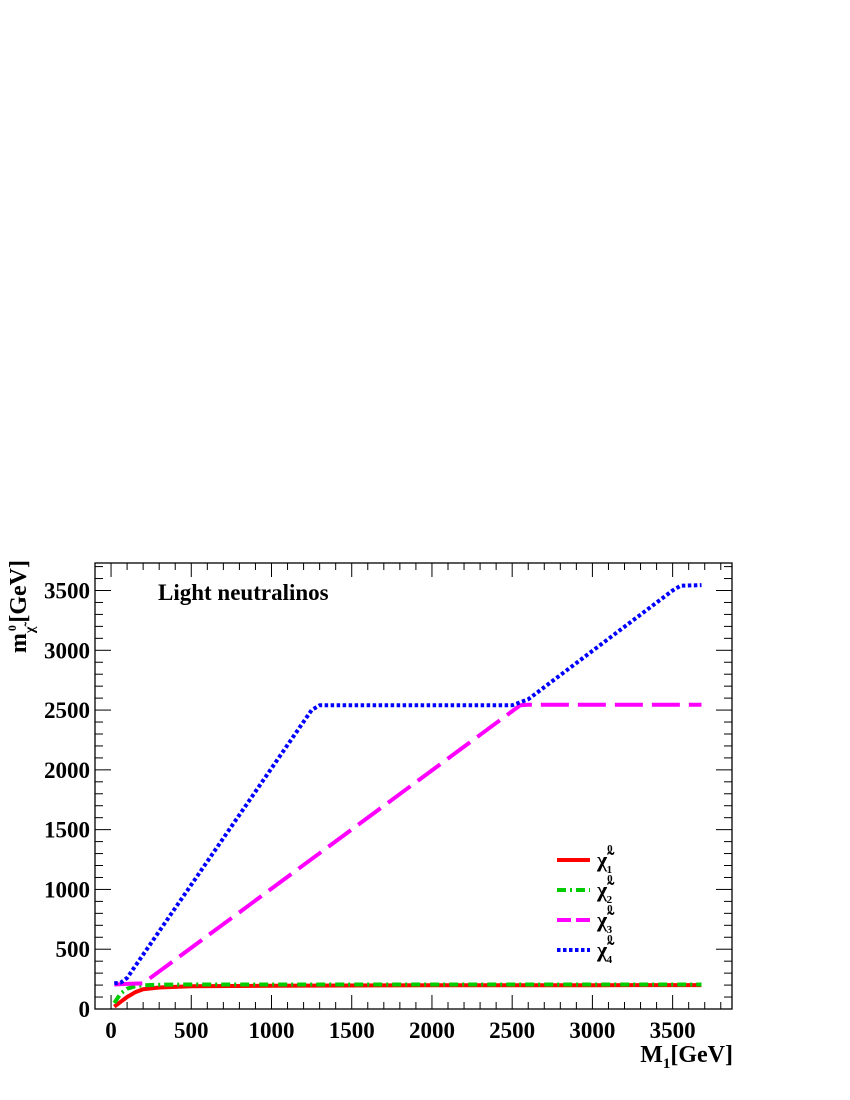 The width and height of the screenshot is (850, 1100). What do you see at coordinates (19, 643) in the screenshot?
I see `y-axis-title-main: m` at bounding box center [19, 643].